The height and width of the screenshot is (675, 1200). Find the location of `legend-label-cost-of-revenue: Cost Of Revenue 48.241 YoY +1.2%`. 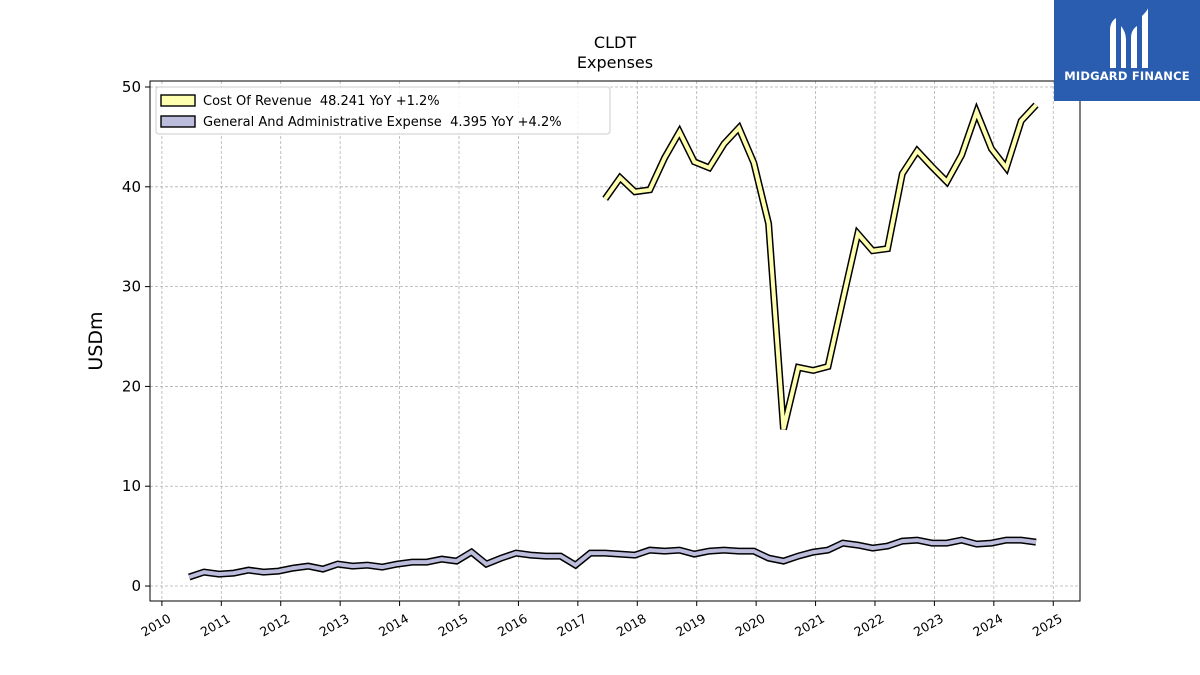

legend-label-cost-of-revenue: Cost Of Revenue 48.241 YoY +1.2% is located at coordinates (321, 101).